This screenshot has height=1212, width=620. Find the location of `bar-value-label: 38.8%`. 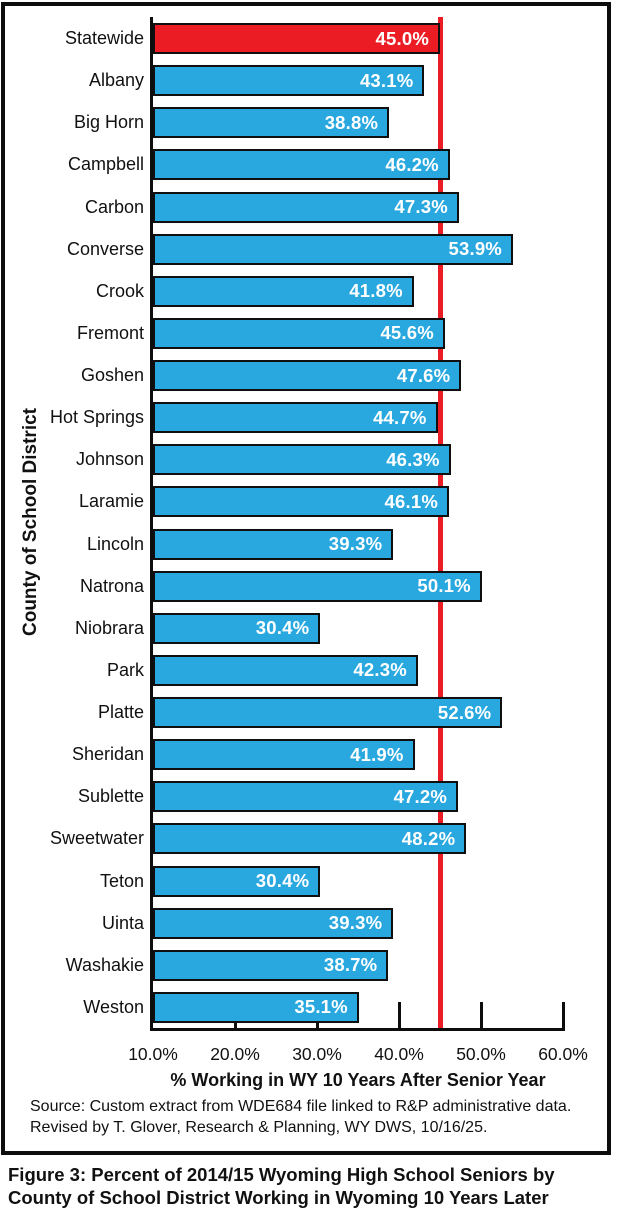

bar-value-label: 38.8% is located at coordinates (351, 122).